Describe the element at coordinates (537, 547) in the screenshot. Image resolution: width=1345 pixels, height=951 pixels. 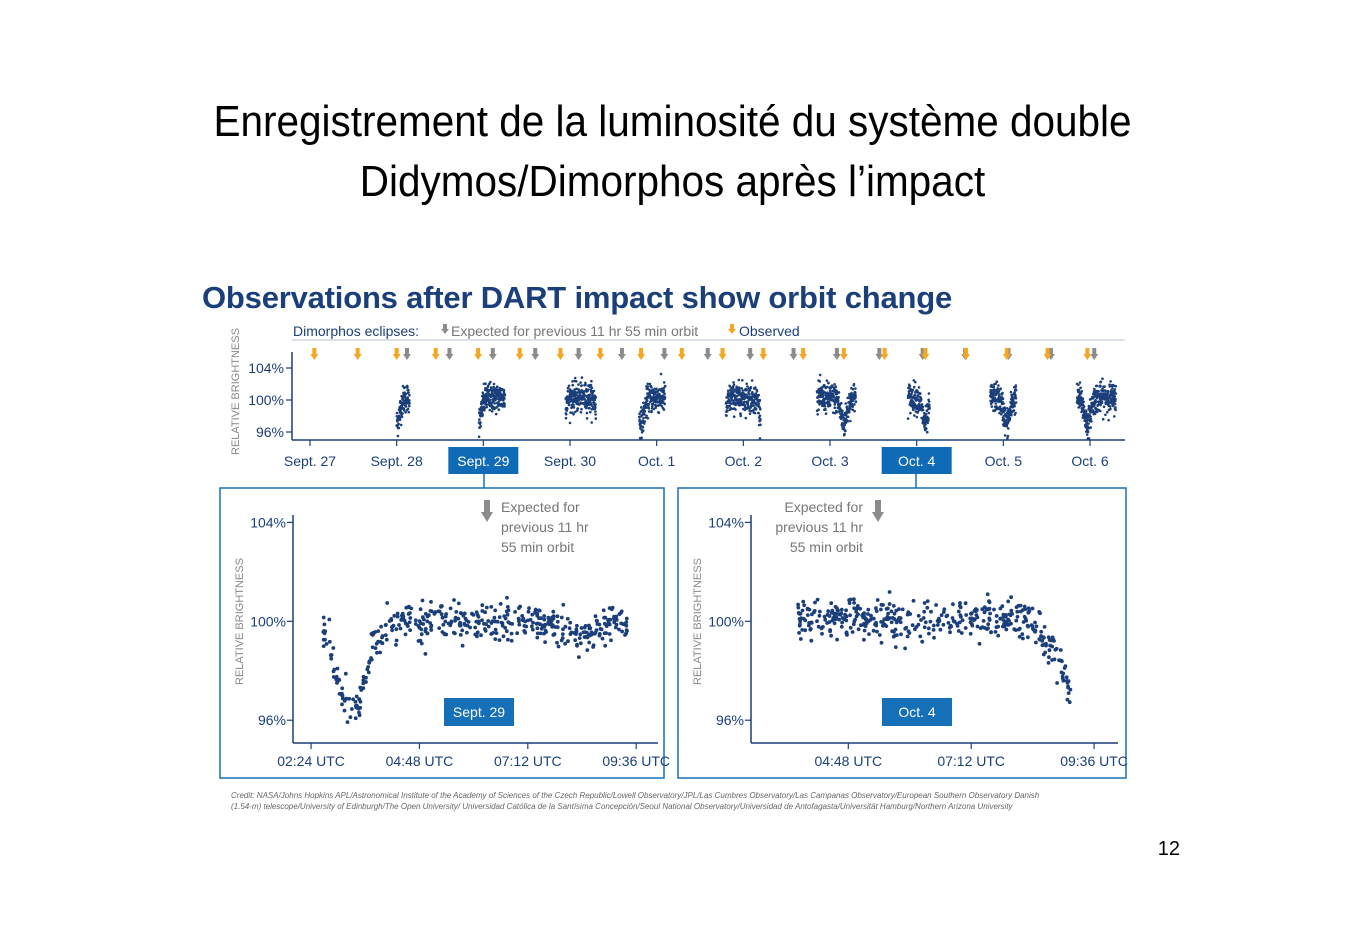
I see `annotation-text-line: 55 min orbit` at that location.